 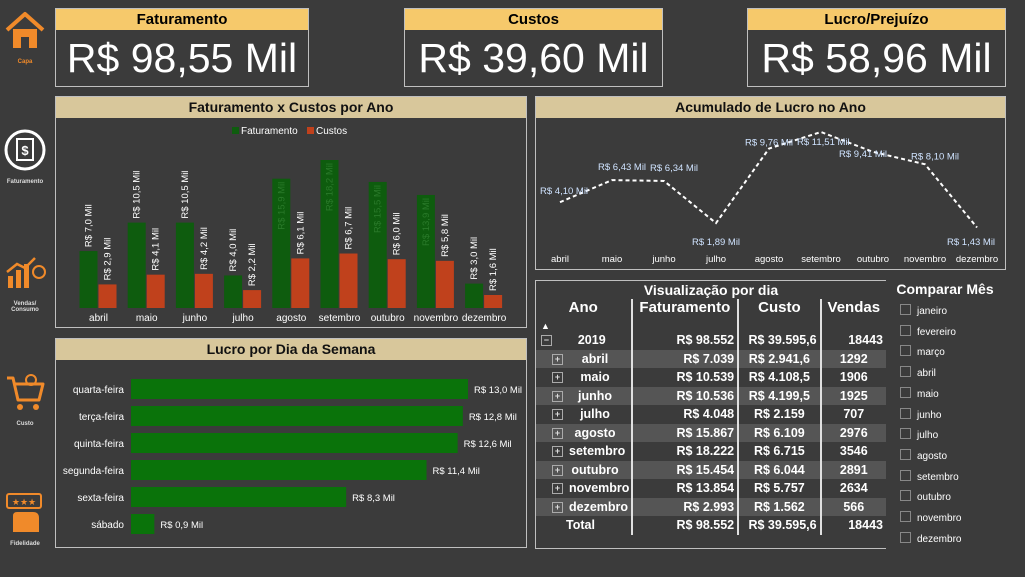 What do you see at coordinates (546, 341) in the screenshot?
I see `collapse-icon: −` at bounding box center [546, 341].